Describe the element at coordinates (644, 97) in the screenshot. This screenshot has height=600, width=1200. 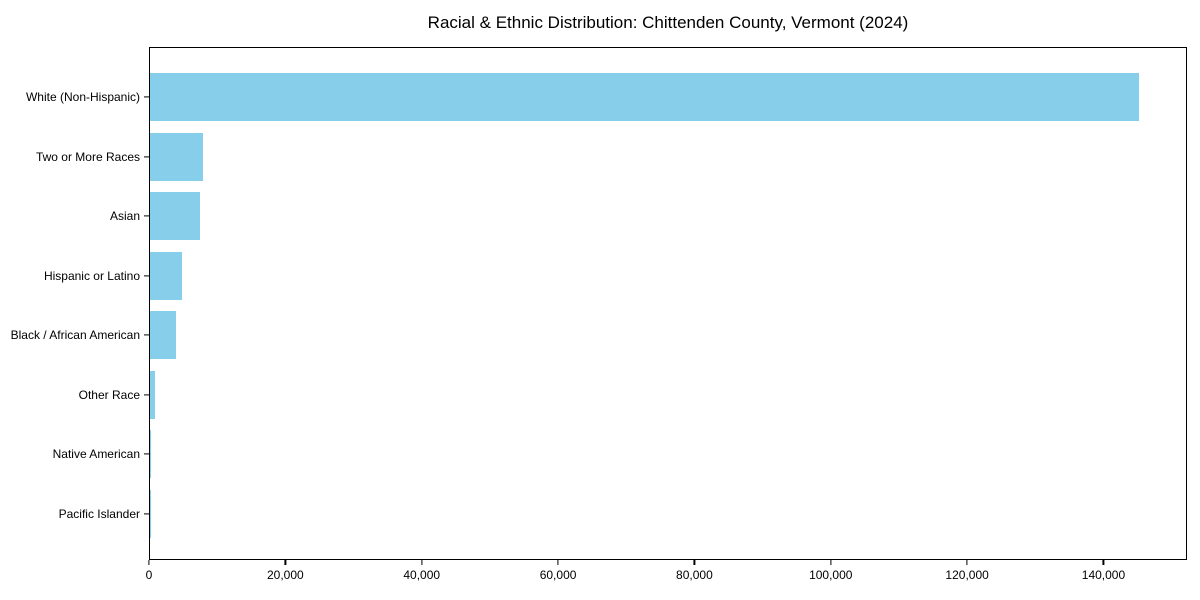
I see `bar-white-non-hispanic` at that location.